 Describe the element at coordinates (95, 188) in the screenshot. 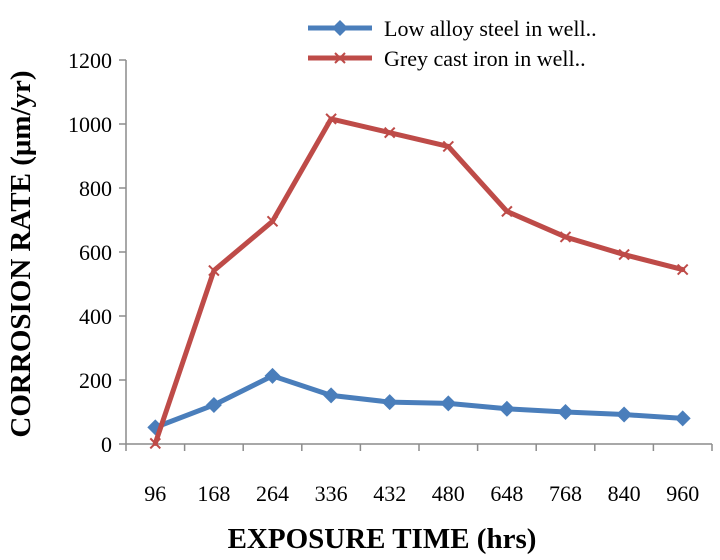

I see `y-tick-label: 800` at that location.